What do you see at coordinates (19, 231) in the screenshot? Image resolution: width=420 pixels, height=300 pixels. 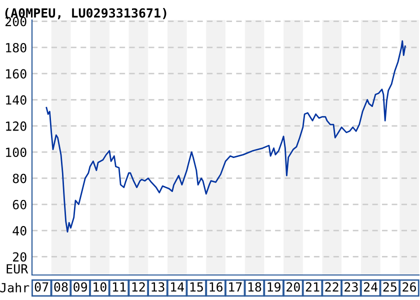 I see `y-tick-label: 40` at bounding box center [19, 231].